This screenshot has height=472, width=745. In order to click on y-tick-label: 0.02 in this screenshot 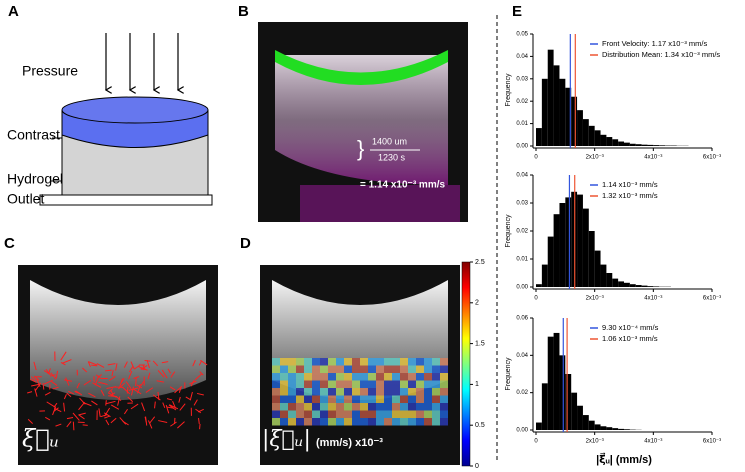, I will do `click(522, 232)`.